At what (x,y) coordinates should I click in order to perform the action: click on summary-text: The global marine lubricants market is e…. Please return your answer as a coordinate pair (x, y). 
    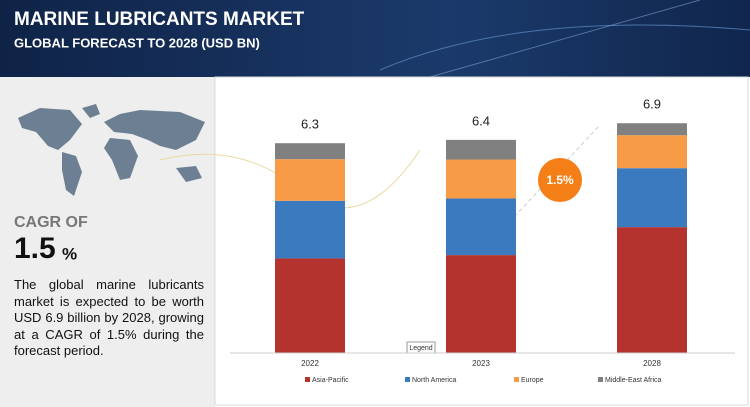
    Looking at the image, I should click on (109, 317).